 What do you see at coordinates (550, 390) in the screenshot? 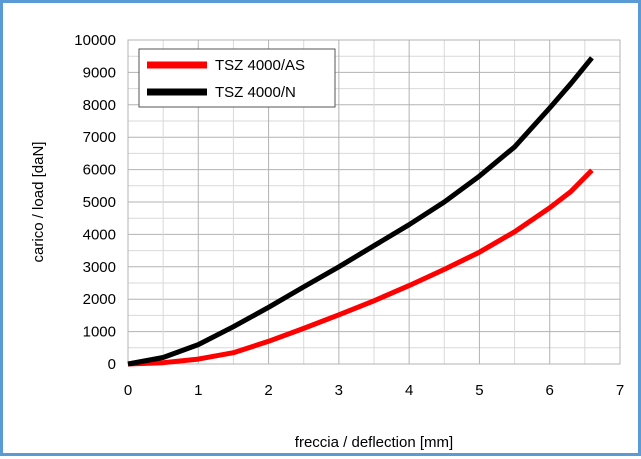
I see `x-tick-label: 6` at bounding box center [550, 390].